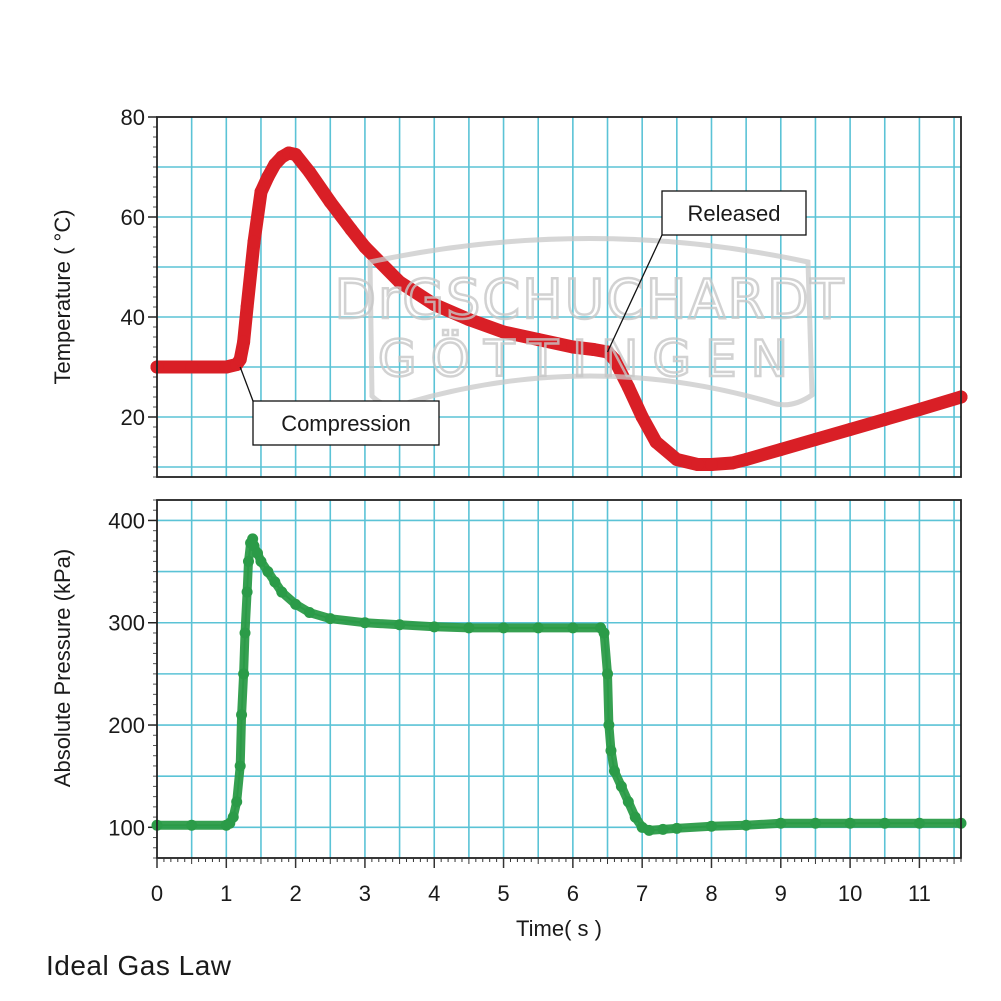  What do you see at coordinates (126, 725) in the screenshot?
I see `y-tick-label: 200` at bounding box center [126, 725].